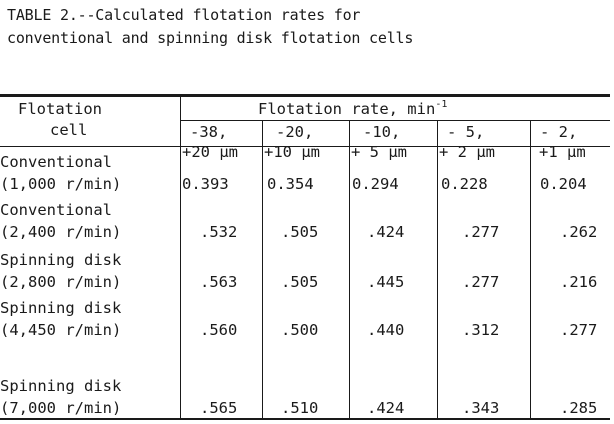  Describe the element at coordinates (219, 408) in the screenshot. I see `table-cell: .565` at that location.